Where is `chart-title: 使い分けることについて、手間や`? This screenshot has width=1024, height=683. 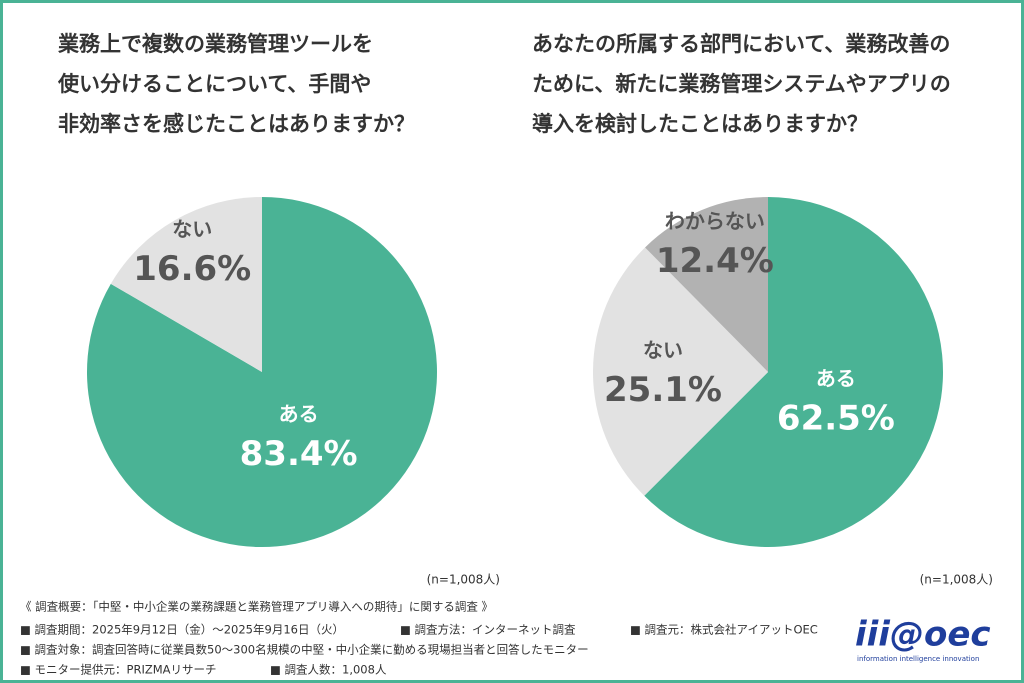
chart-title: 使い分けることについて、手間や is located at coordinates (214, 84).